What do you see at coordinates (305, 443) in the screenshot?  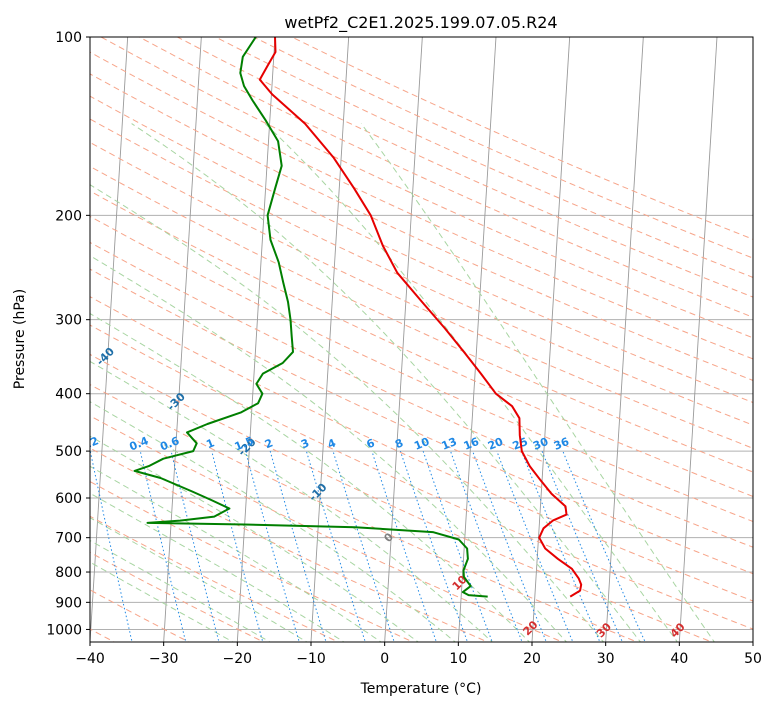 I see `mixing-ratio-label: 3` at bounding box center [305, 443].